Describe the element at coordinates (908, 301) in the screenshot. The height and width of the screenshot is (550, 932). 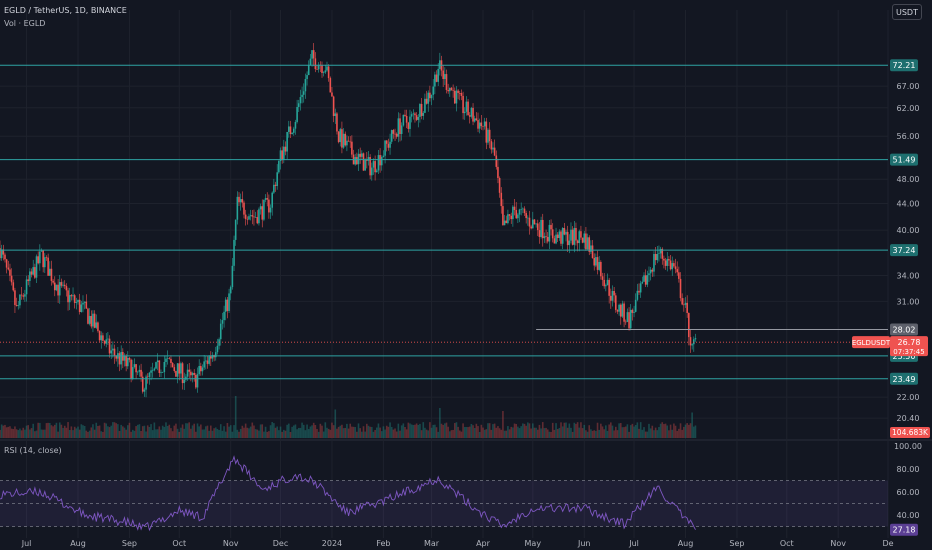
I see `y-tick-label: 31.00` at that location.